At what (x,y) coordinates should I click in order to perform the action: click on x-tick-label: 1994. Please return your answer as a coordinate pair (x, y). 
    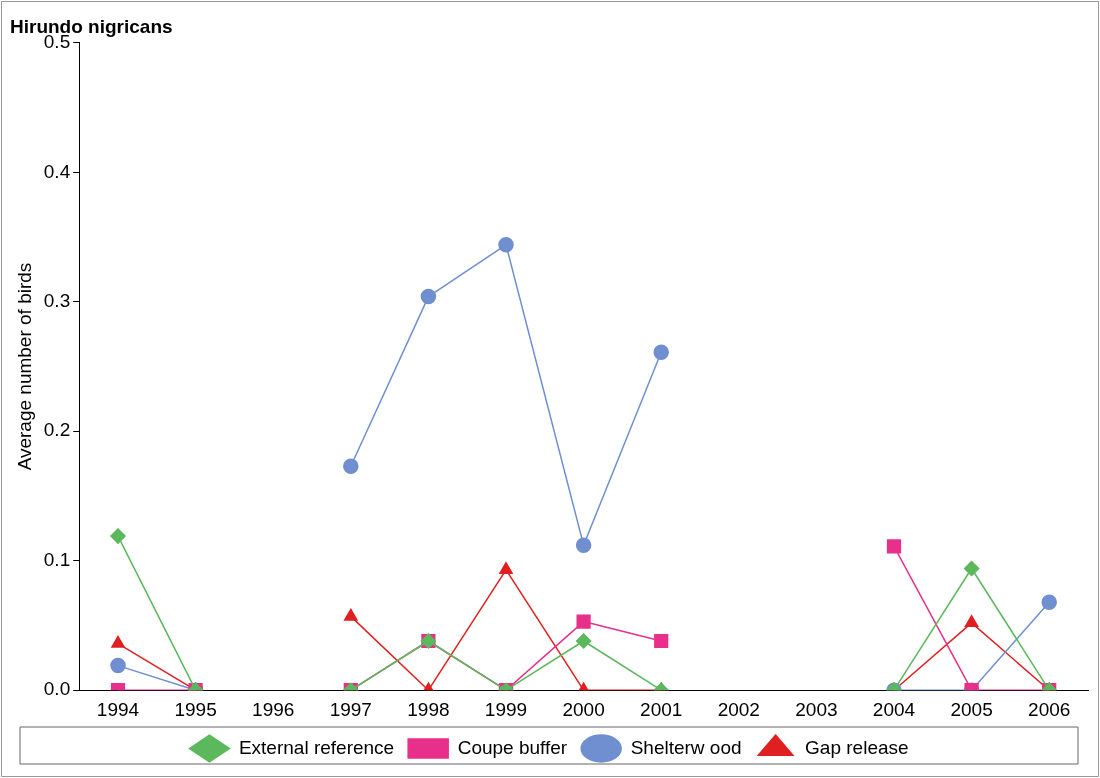
    Looking at the image, I should click on (118, 709).